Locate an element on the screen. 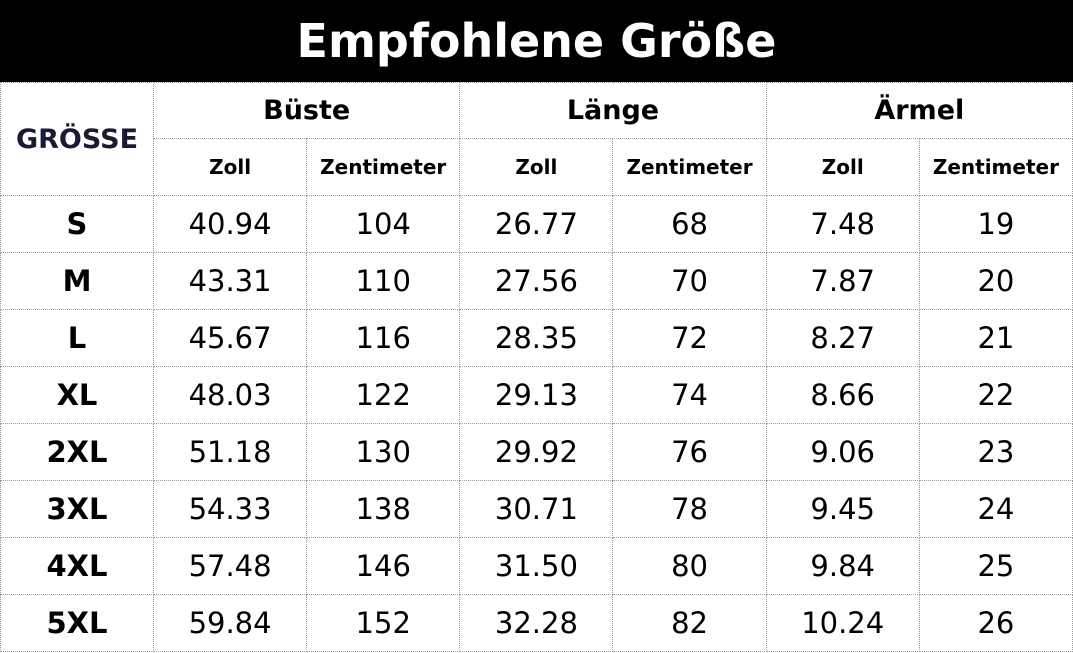 The image size is (1073, 653). row: XL 48.03 122 29.13 74 8.66 22 is located at coordinates (536, 395).